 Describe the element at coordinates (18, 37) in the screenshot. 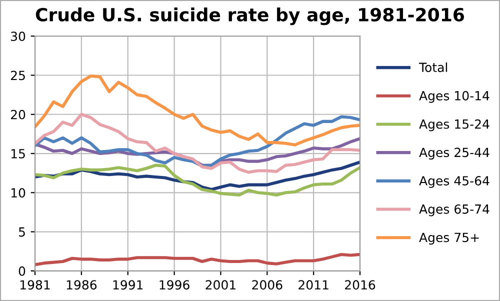

I see `y-tick-label: 30` at that location.